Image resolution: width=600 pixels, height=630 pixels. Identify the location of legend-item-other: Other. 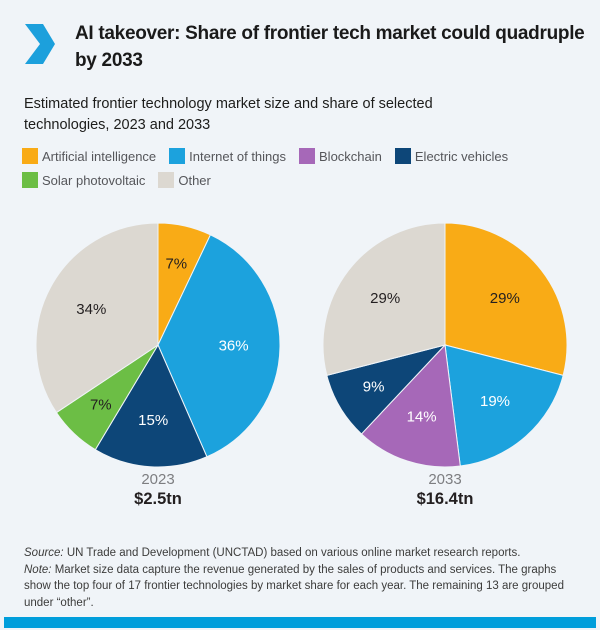
(184, 180).